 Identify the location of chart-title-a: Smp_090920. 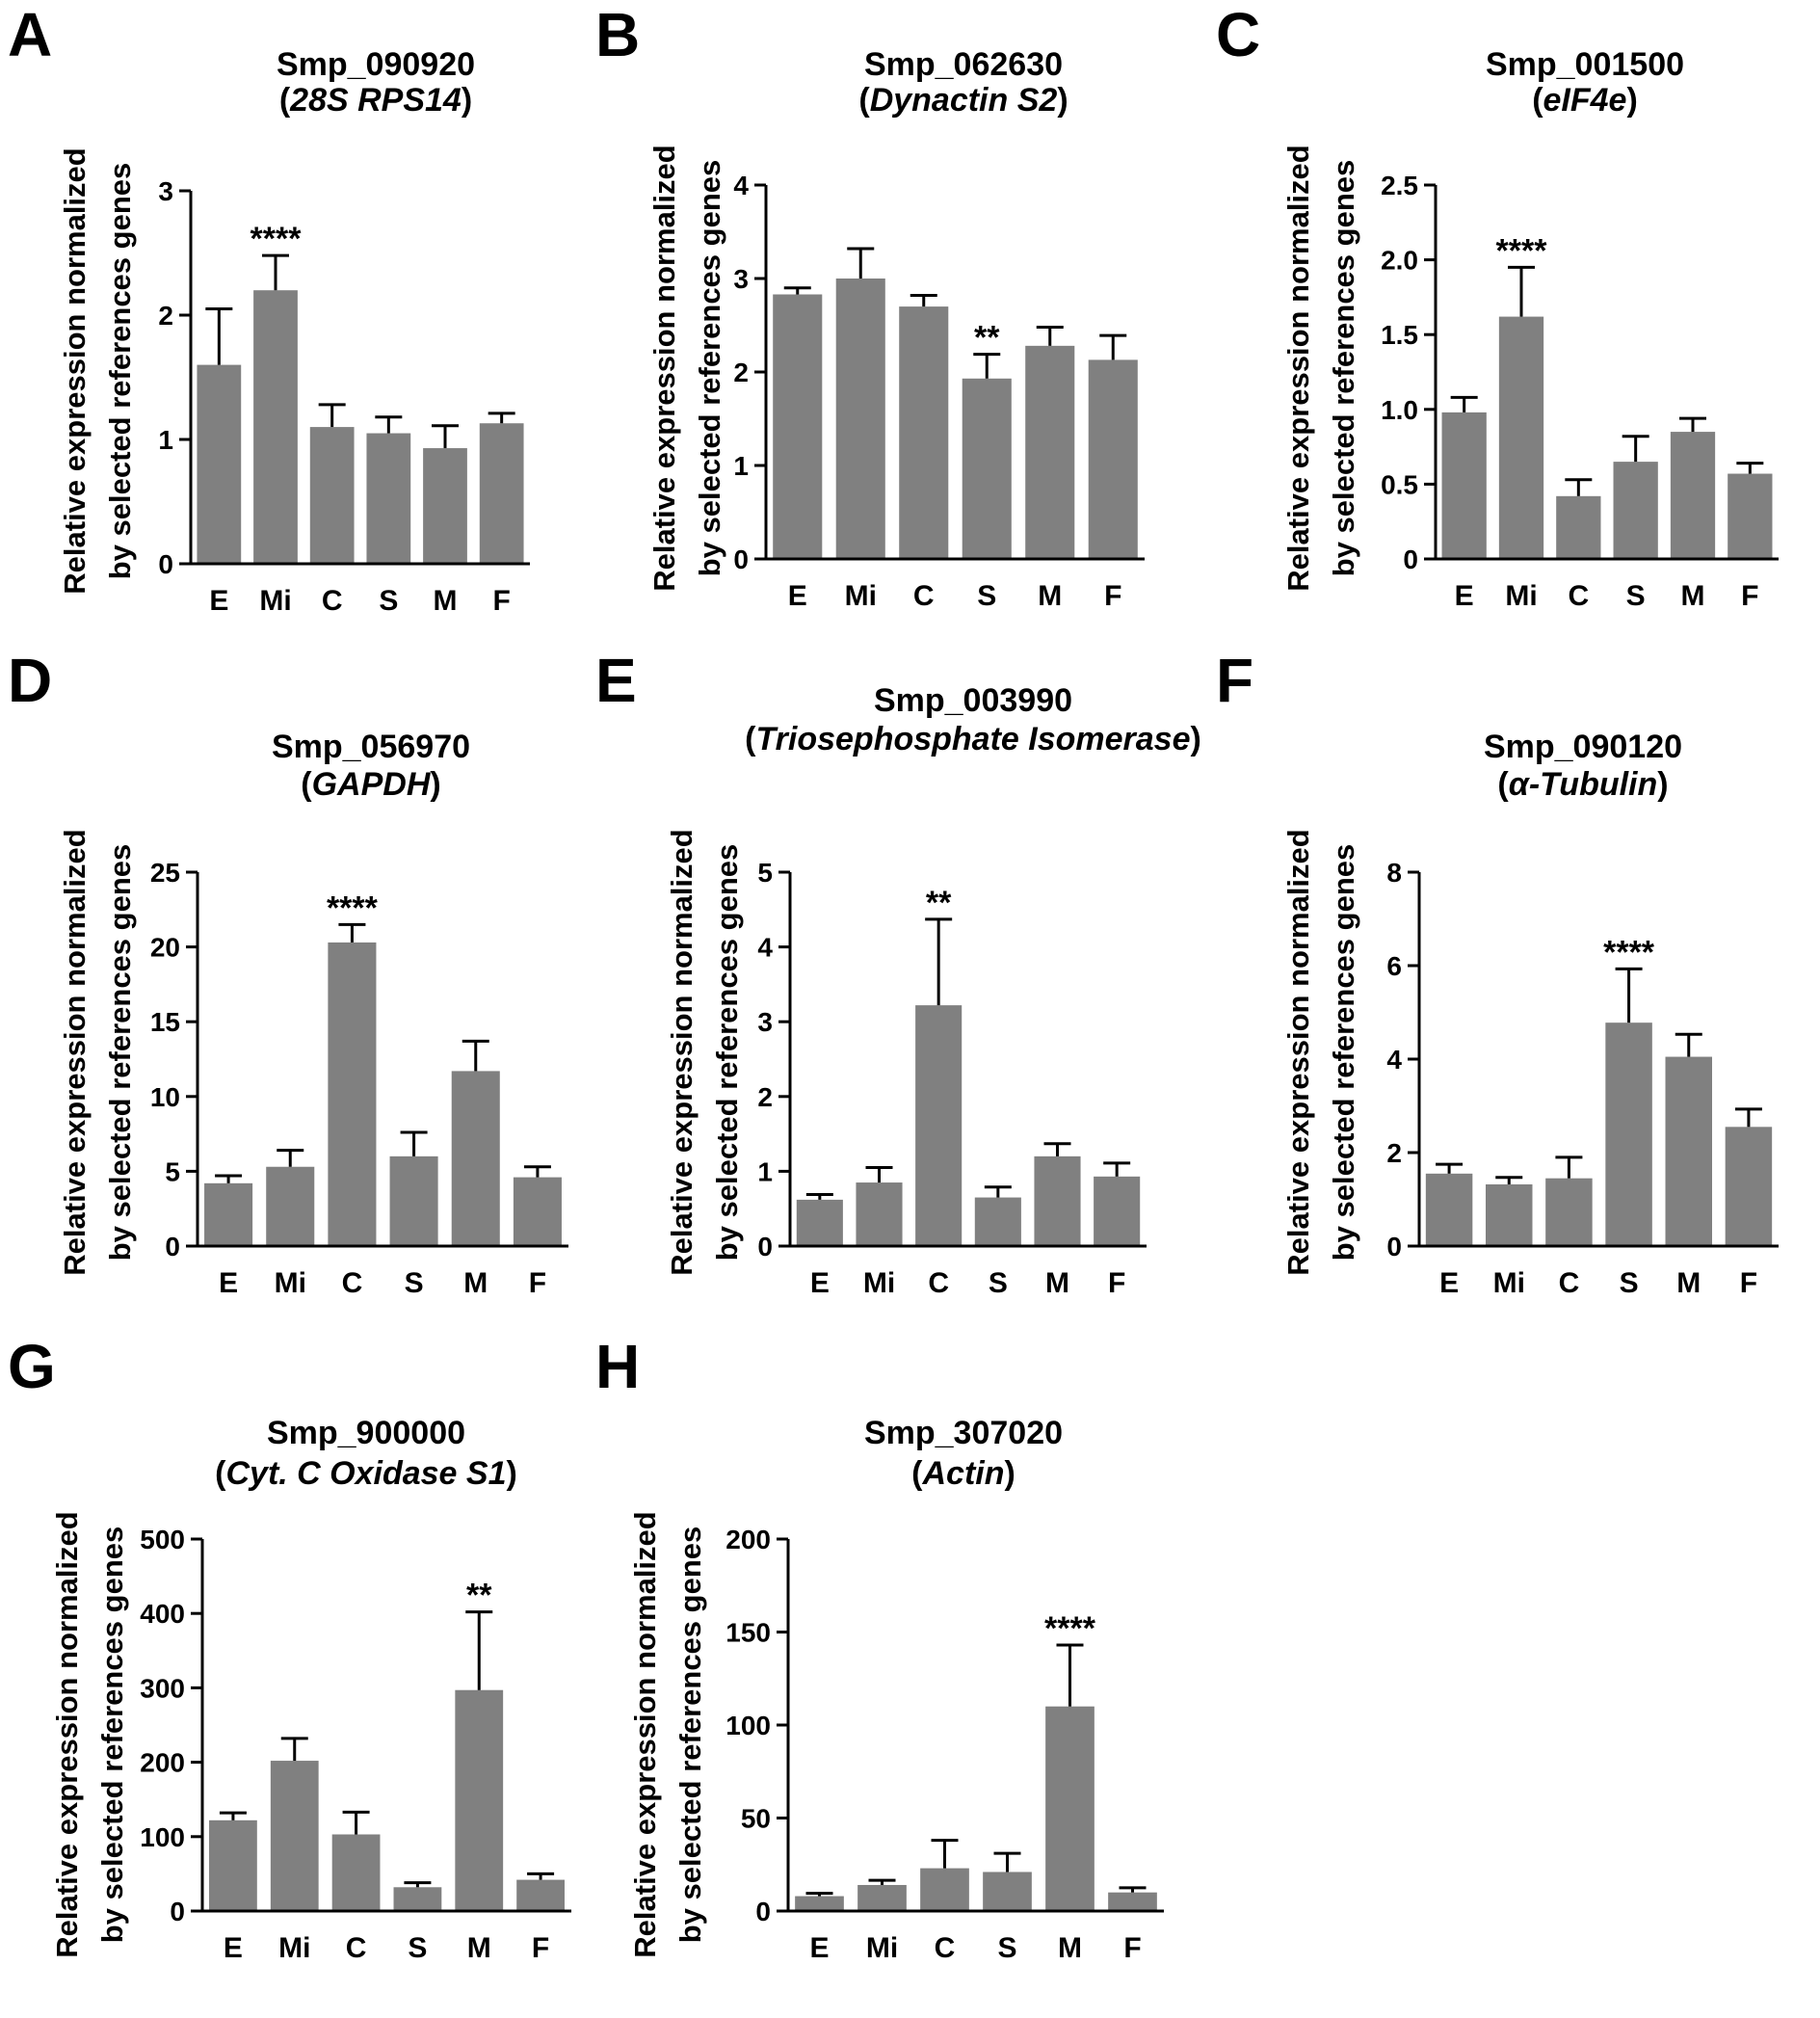
(376, 64).